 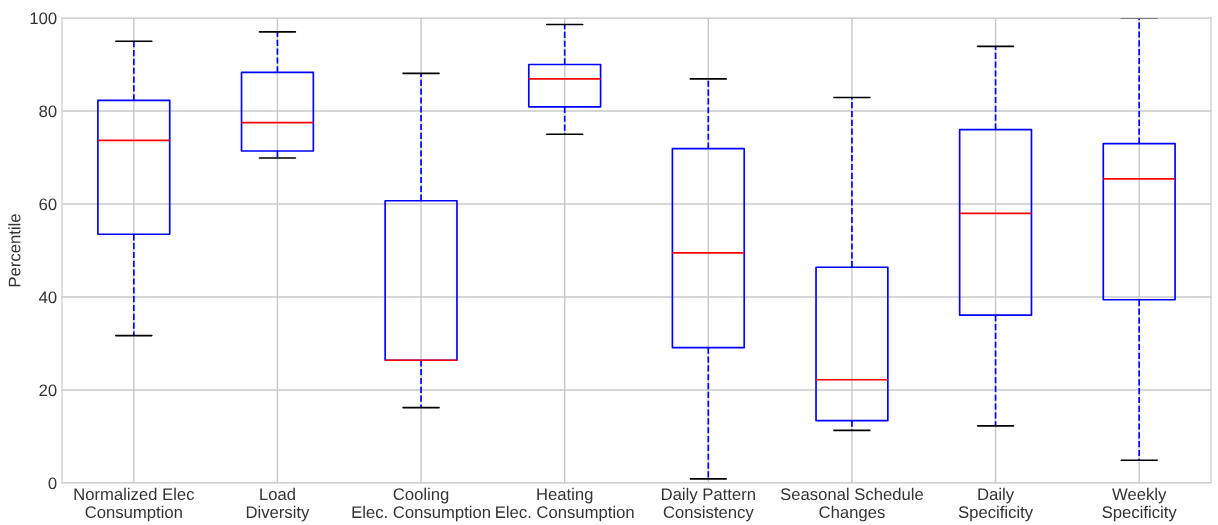 What do you see at coordinates (52, 483) in the screenshot?
I see `y-tick-label: 0` at bounding box center [52, 483].